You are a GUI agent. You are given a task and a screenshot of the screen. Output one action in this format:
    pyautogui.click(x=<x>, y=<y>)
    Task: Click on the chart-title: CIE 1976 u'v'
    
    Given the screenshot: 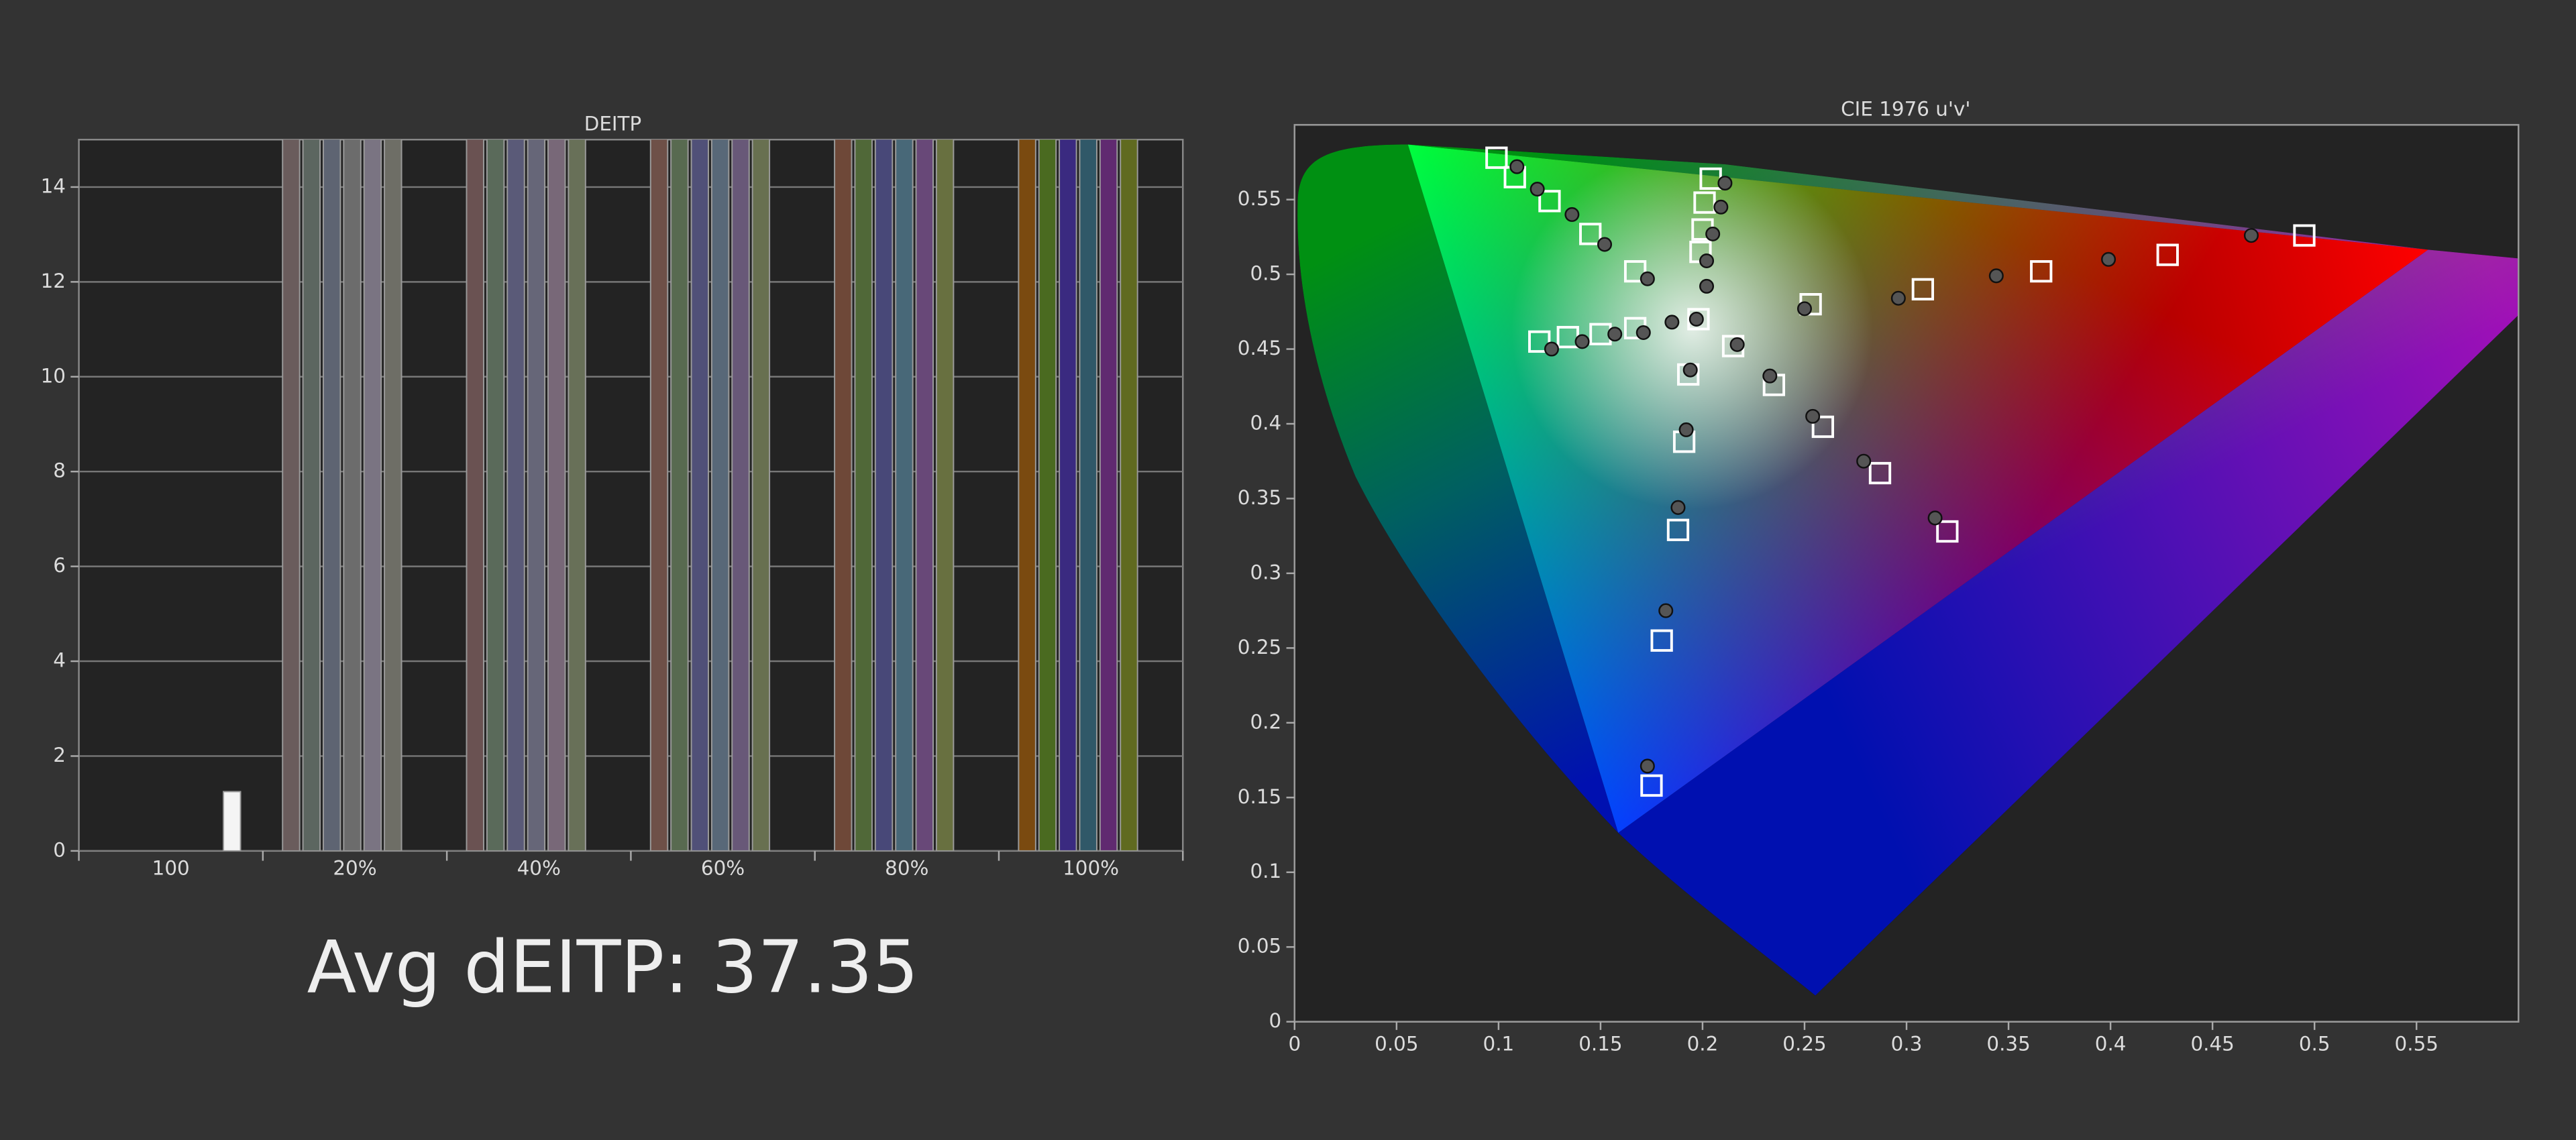 What is the action you would take?
    pyautogui.click(x=1905, y=109)
    